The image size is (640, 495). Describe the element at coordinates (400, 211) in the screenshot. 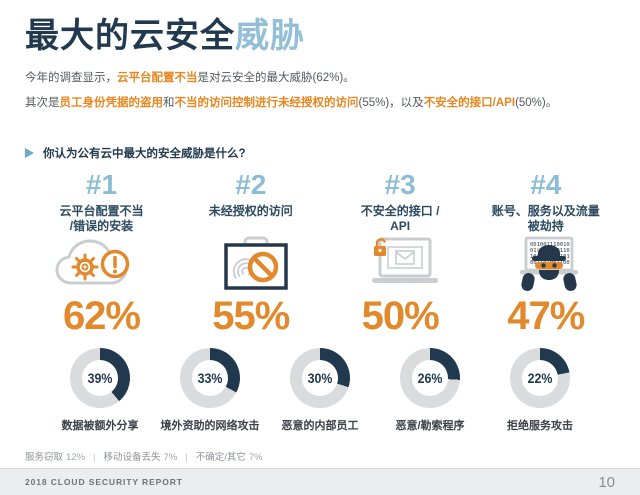

I see `threat-label-line: 不安全的接口 /` at that location.